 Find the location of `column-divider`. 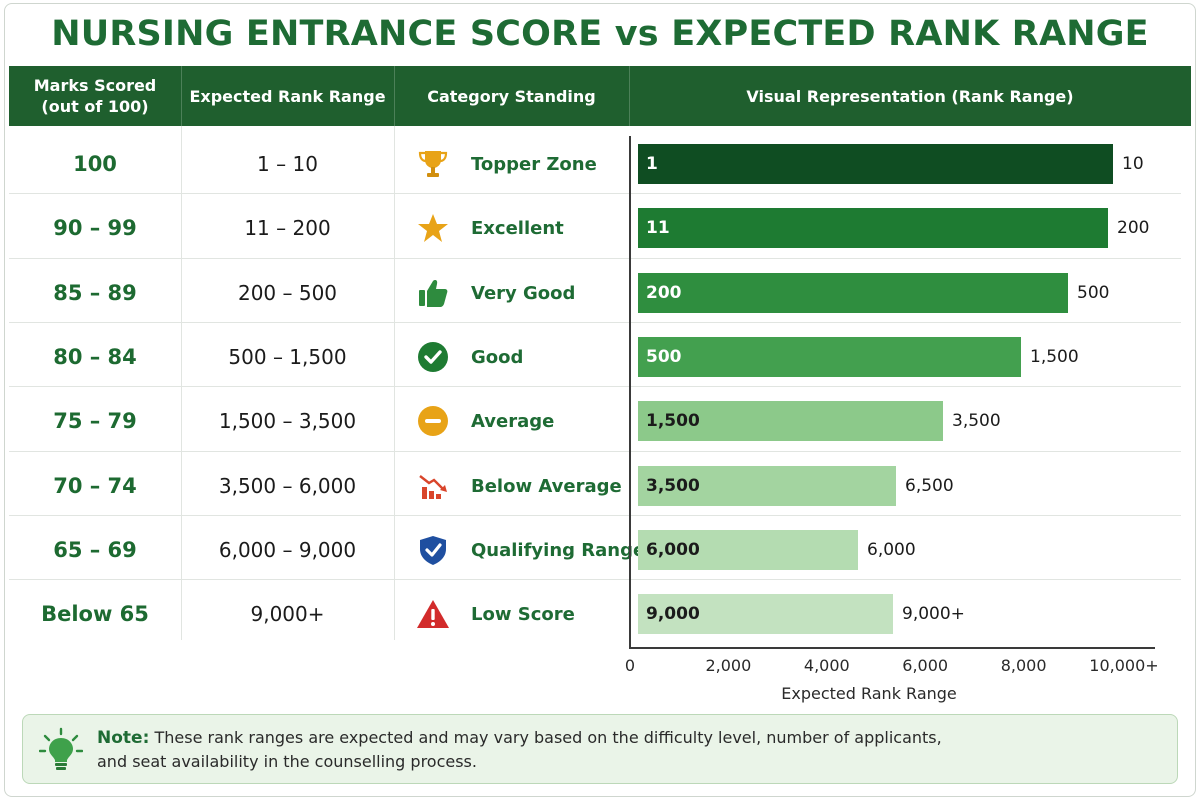

column-divider is located at coordinates (394, 383).